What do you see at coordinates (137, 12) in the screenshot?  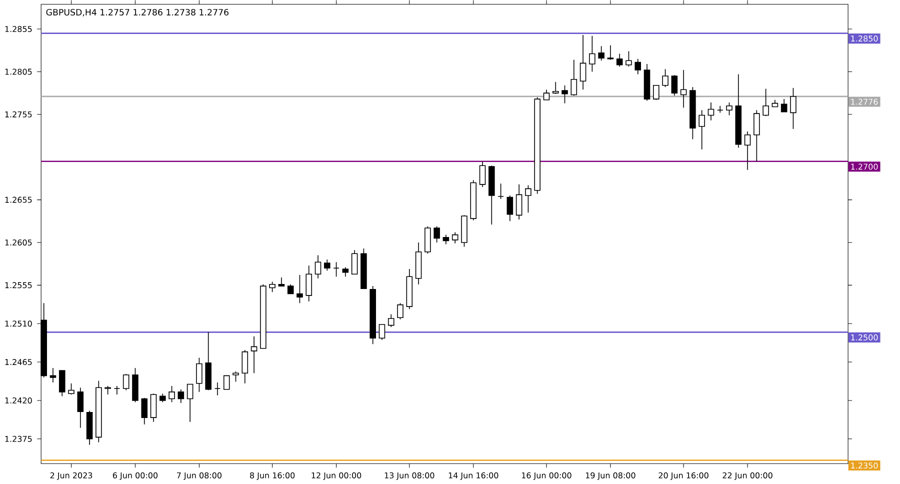 I see `chart-title: GBPUSD,H4 1.2757 1.2786 1.2738 1.2776` at bounding box center [137, 12].